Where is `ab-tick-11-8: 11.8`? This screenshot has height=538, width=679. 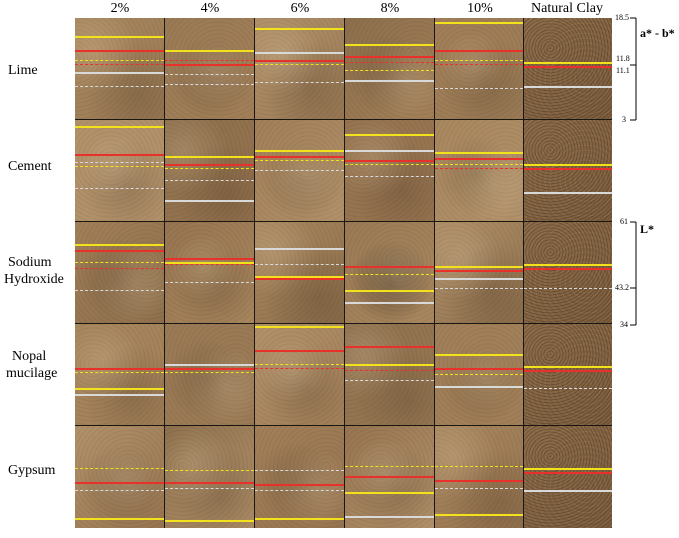
ab-tick-11-8: 11.8 is located at coordinates (623, 58).